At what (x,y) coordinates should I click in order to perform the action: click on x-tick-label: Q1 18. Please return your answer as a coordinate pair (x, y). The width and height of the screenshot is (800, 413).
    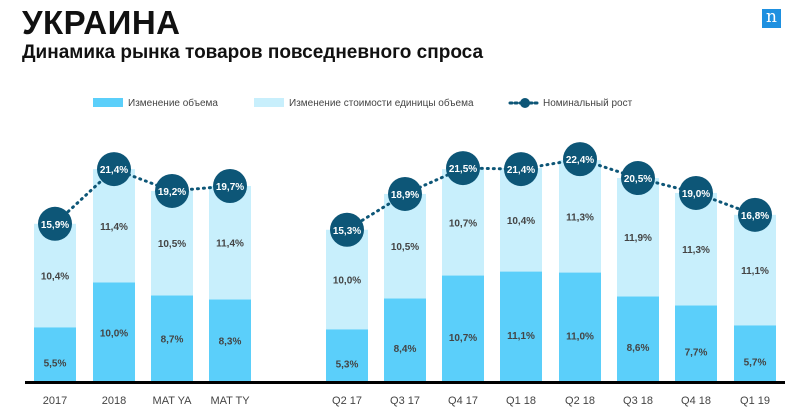
    Looking at the image, I should click on (521, 401).